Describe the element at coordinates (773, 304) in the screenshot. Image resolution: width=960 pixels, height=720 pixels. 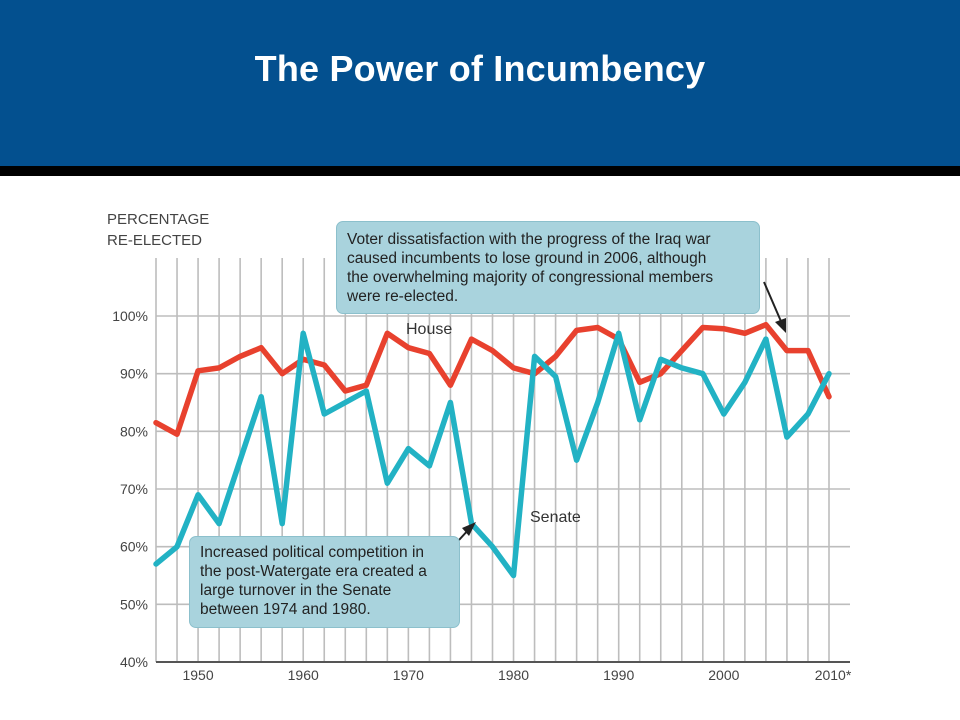
I see `arrow-line-2006` at that location.